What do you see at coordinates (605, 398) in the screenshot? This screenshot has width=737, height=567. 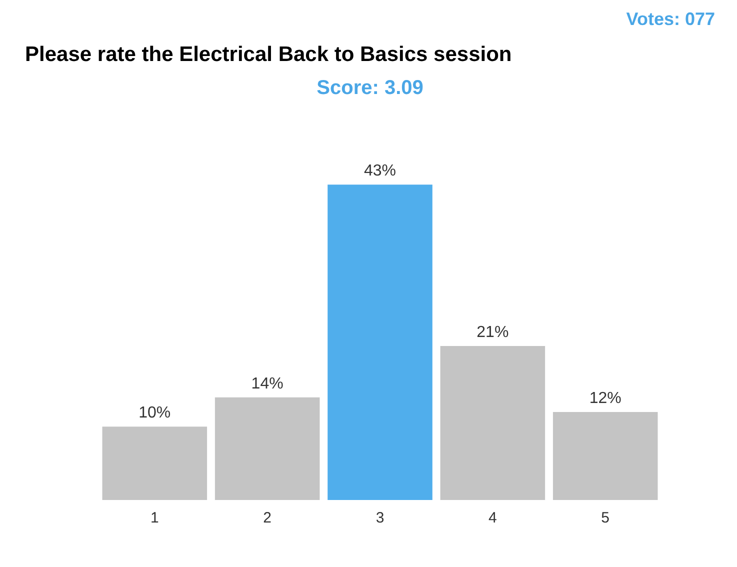 I see `data-label: 12%` at bounding box center [605, 398].